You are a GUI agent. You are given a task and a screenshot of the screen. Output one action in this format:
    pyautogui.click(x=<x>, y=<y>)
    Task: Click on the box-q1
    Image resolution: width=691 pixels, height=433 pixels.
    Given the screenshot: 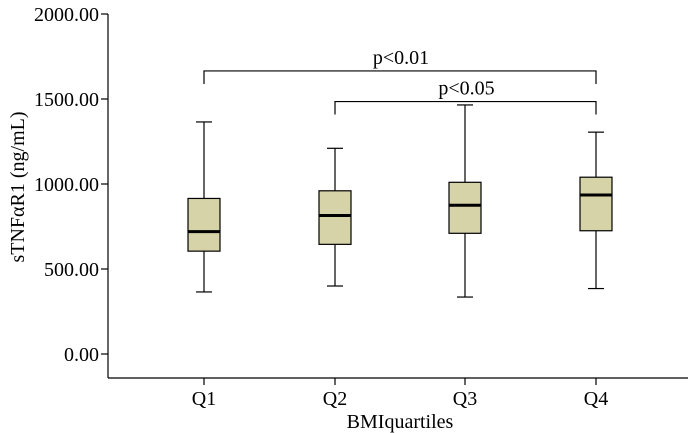 What is the action you would take?
    pyautogui.click(x=204, y=207)
    